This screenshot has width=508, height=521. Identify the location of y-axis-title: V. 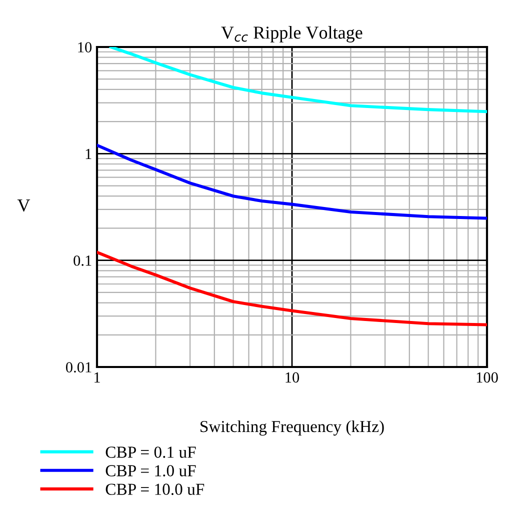
(23, 206).